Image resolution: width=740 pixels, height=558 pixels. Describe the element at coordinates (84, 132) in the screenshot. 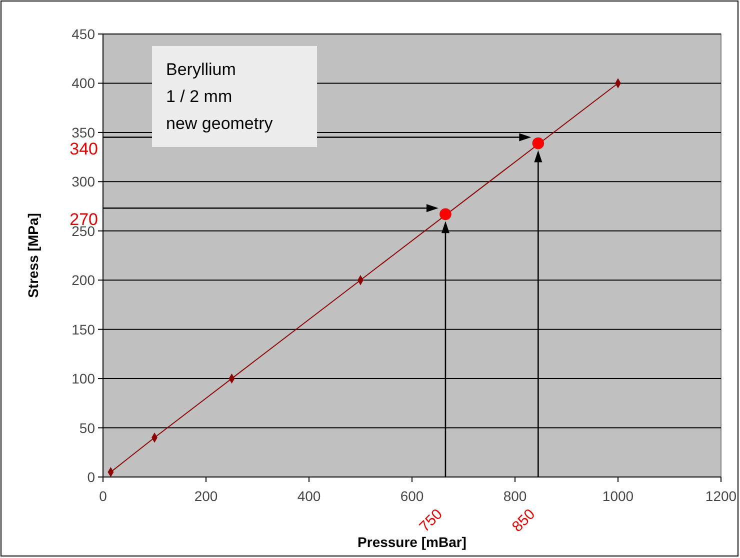

I see `y-tick-label: 350` at that location.